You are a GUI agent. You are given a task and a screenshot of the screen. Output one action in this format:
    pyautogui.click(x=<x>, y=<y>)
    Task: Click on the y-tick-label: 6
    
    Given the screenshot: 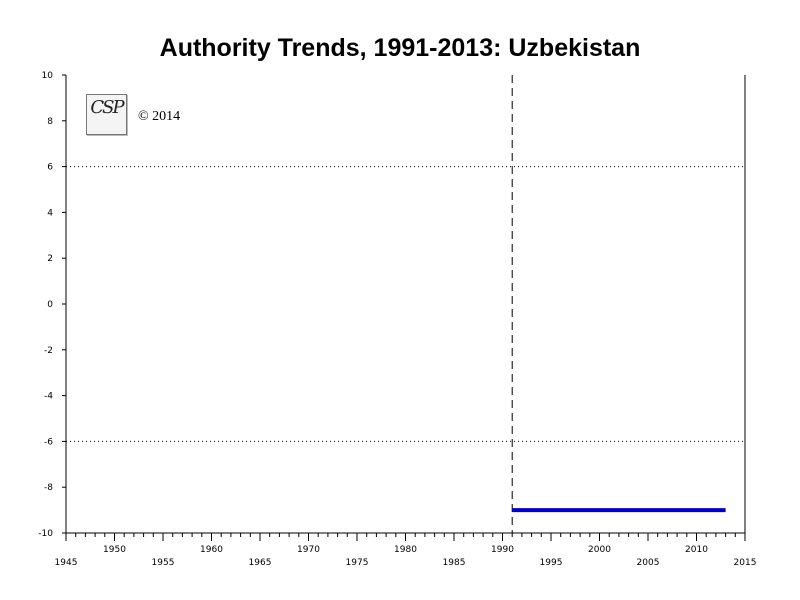 What is the action you would take?
    pyautogui.click(x=50, y=168)
    